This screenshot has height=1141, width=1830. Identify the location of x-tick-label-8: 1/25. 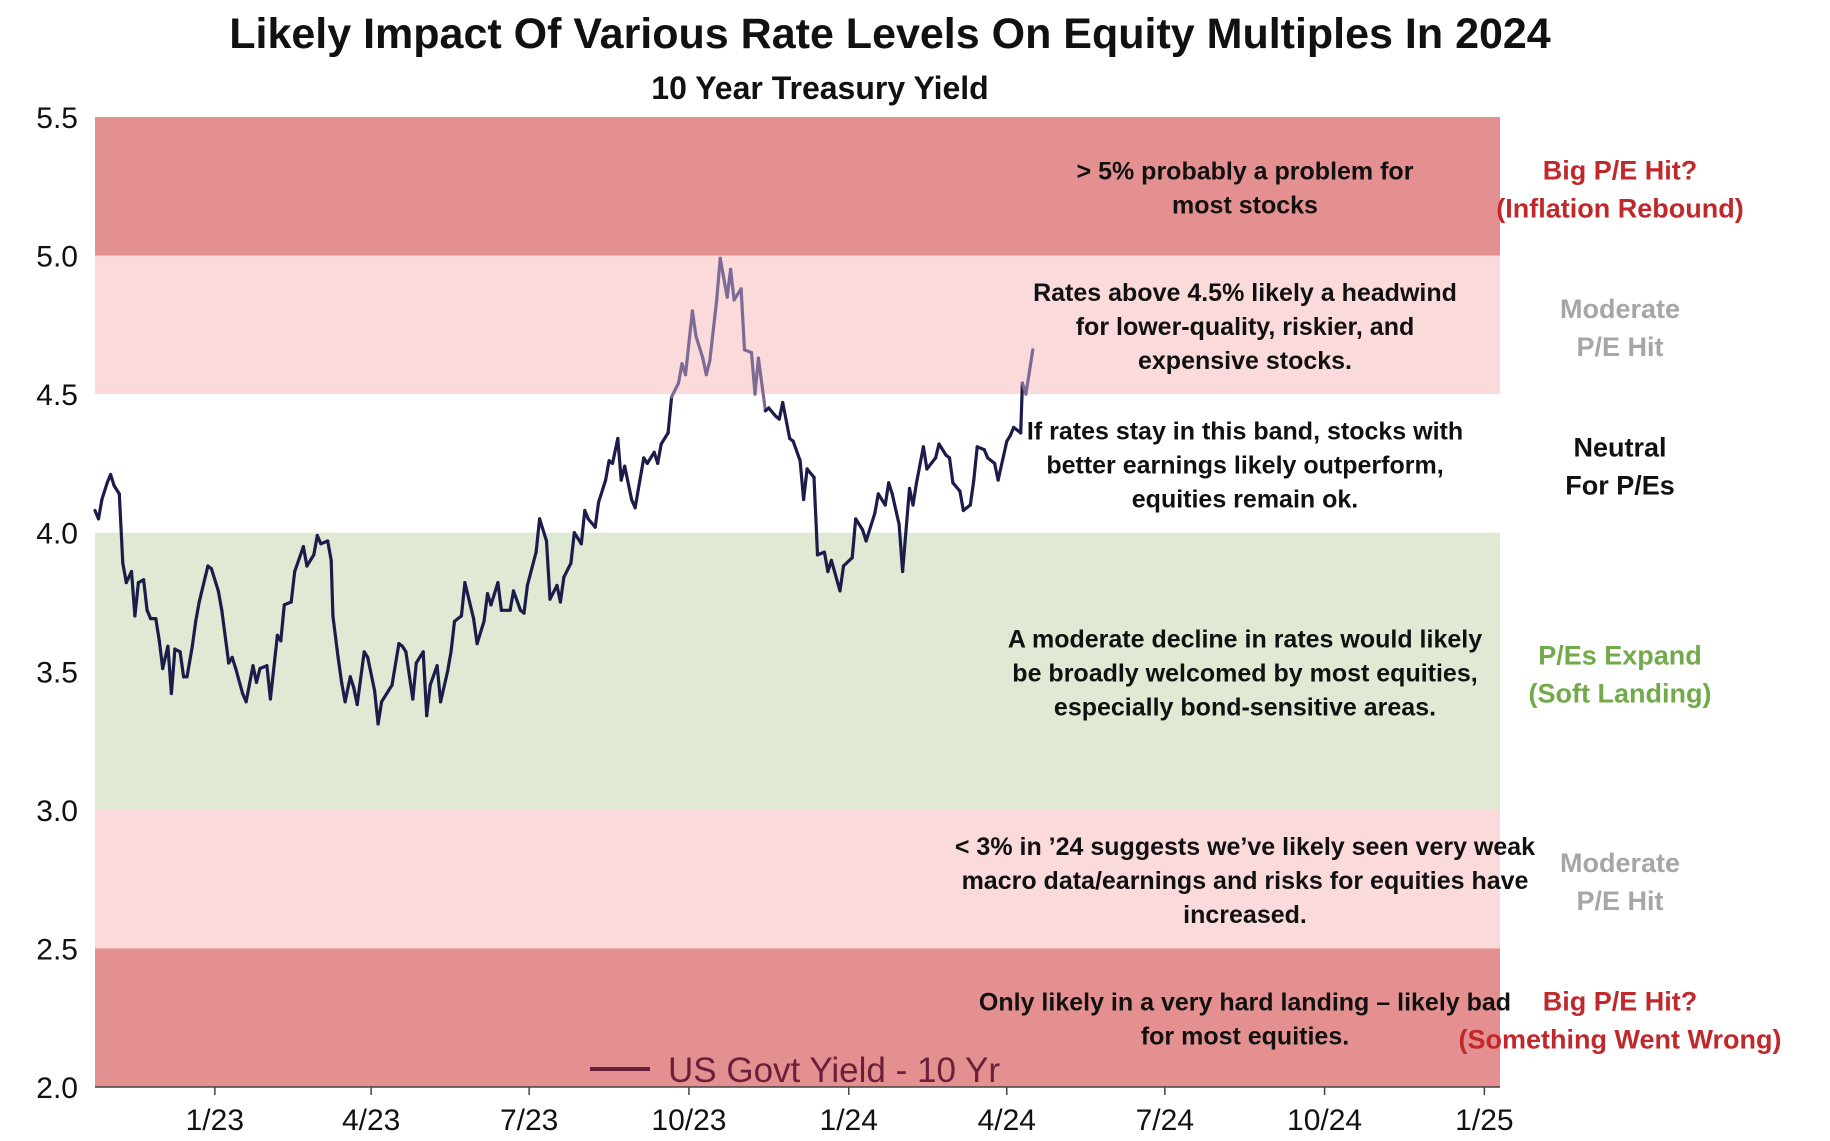
(1484, 1120).